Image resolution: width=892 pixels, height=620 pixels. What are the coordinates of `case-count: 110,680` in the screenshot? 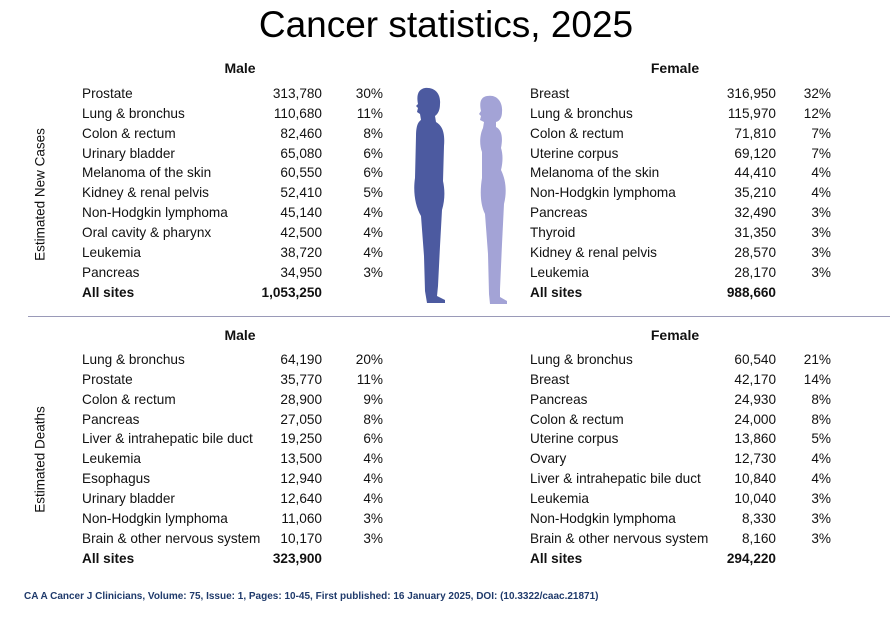 It's located at (297, 113).